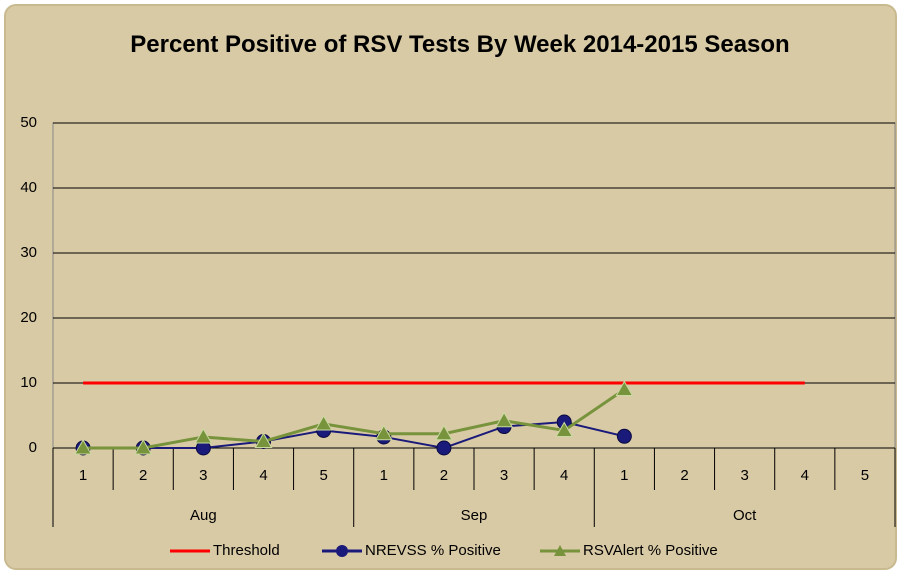 This screenshot has height=576, width=905. What do you see at coordinates (474, 515) in the screenshot?
I see `x-group-label: Sep` at bounding box center [474, 515].